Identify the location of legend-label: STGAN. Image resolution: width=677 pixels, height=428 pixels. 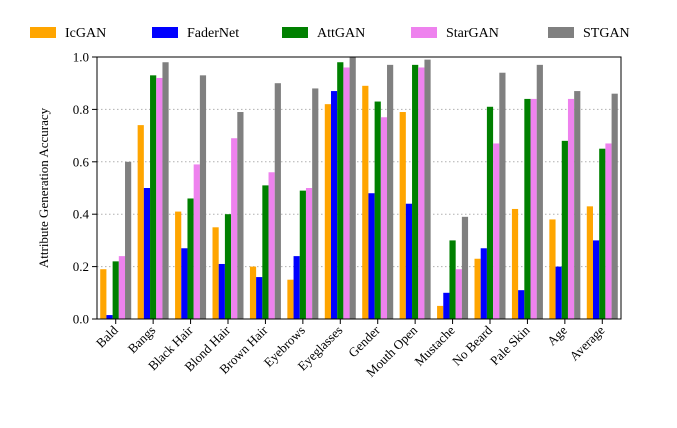
(606, 33).